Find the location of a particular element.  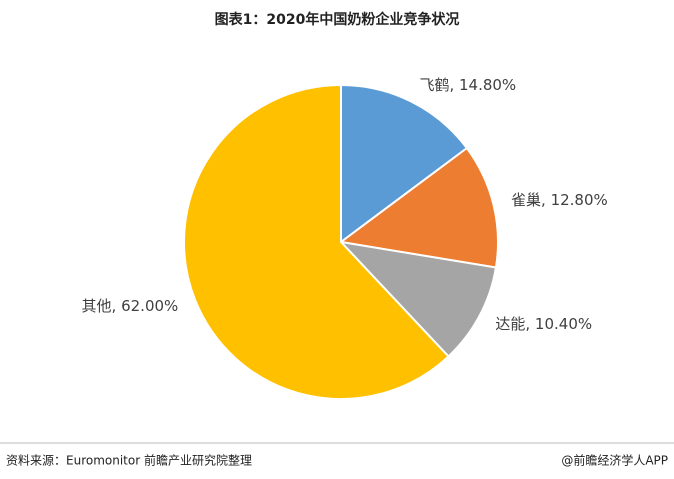

data-label: 达能, 10.40% is located at coordinates (543, 324).